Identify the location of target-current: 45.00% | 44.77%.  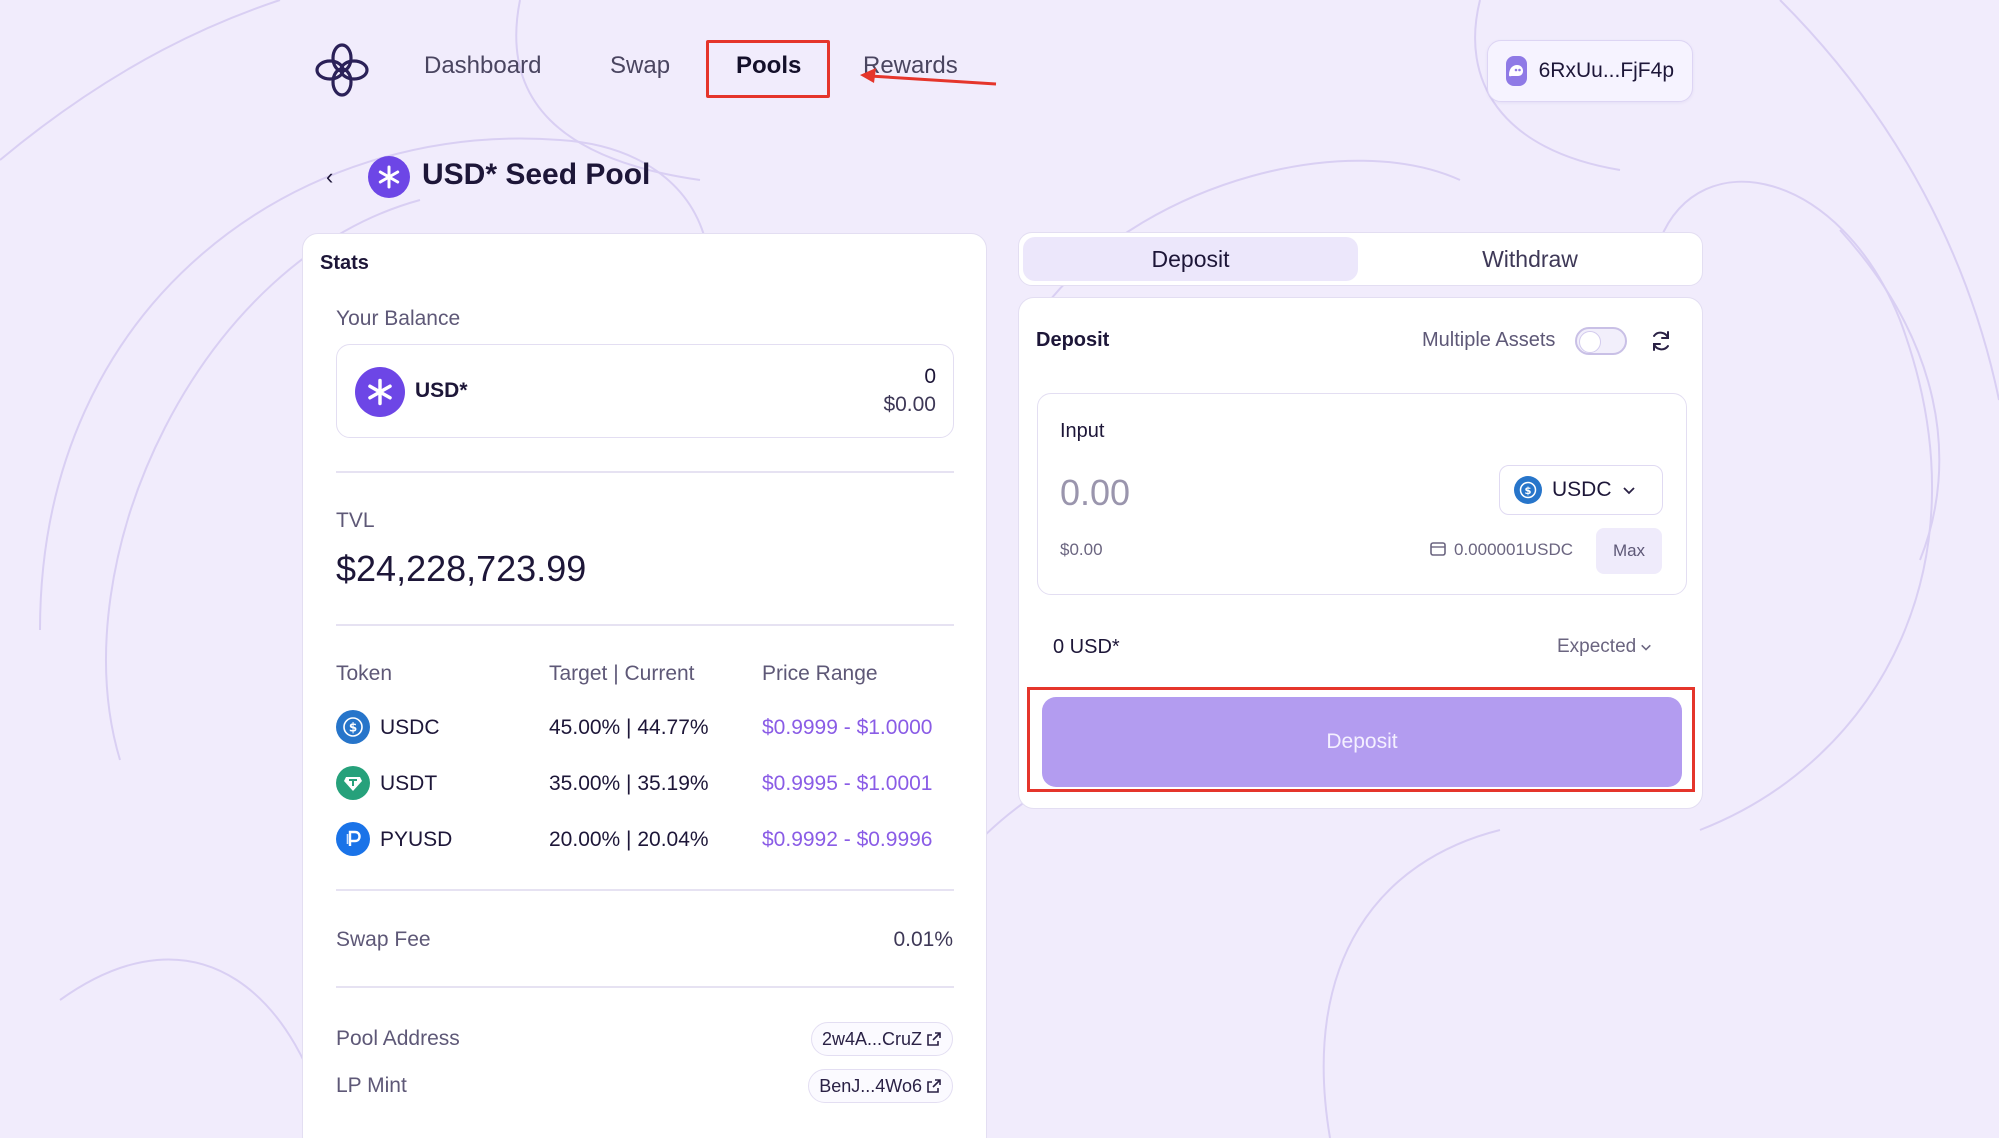
(629, 727).